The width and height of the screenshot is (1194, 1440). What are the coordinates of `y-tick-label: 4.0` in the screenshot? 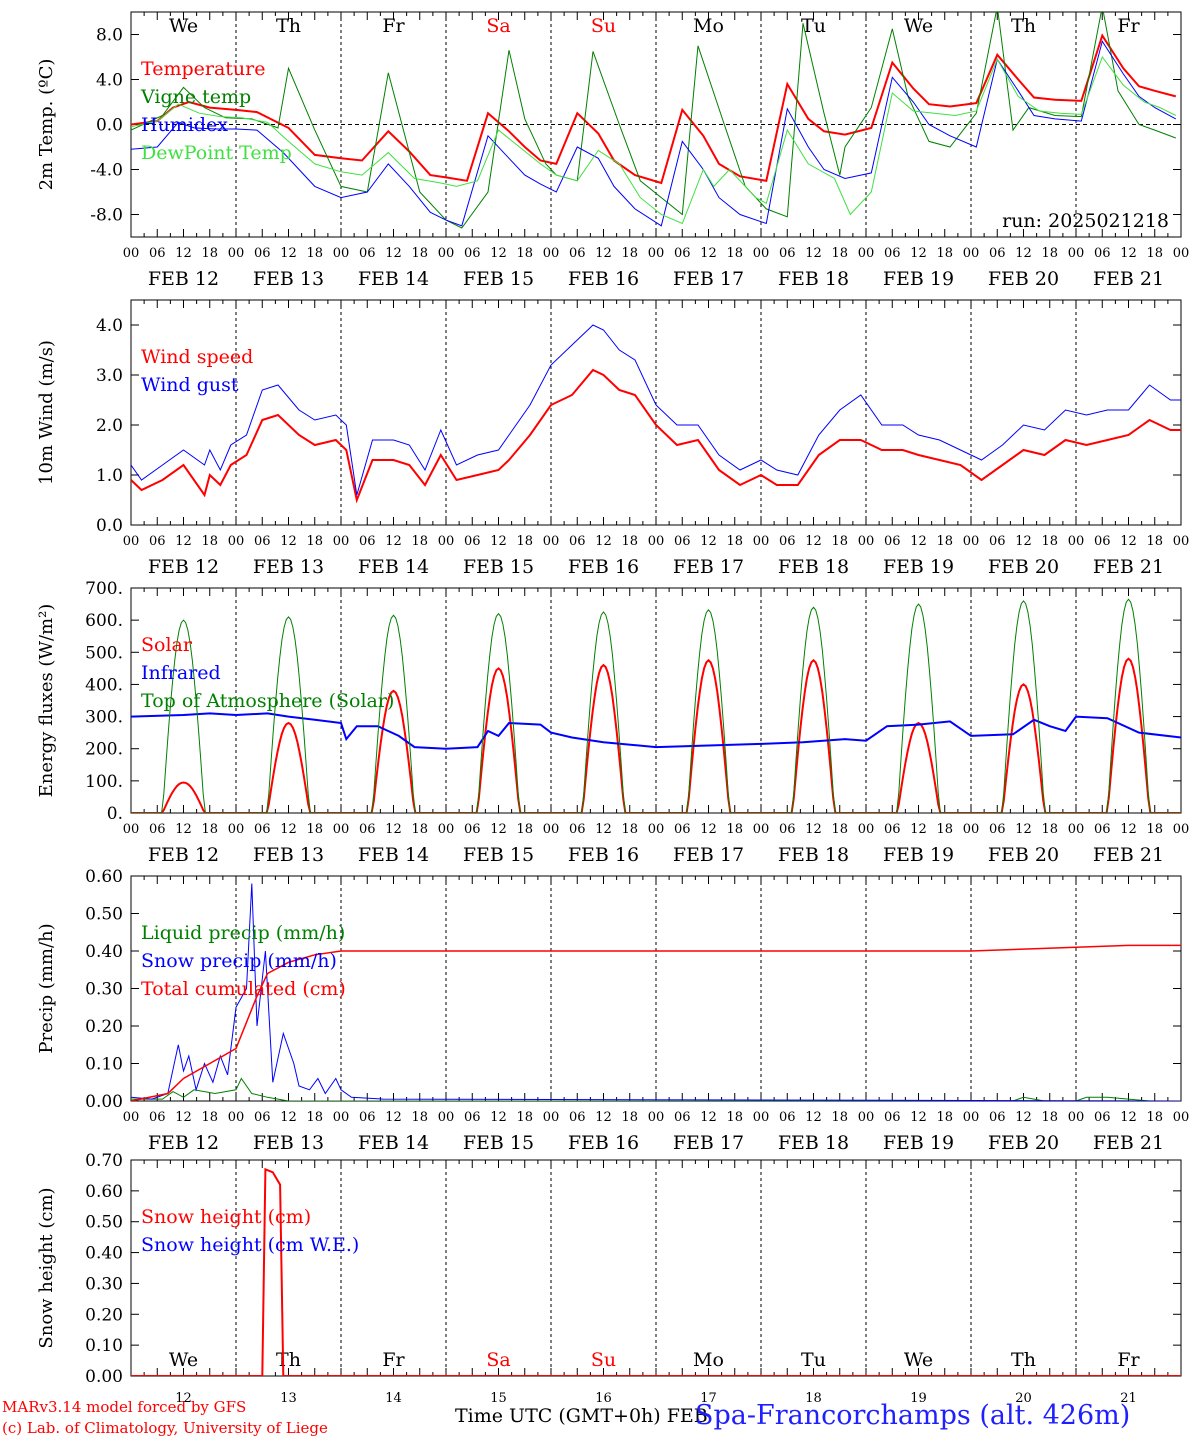 It's located at (109, 81).